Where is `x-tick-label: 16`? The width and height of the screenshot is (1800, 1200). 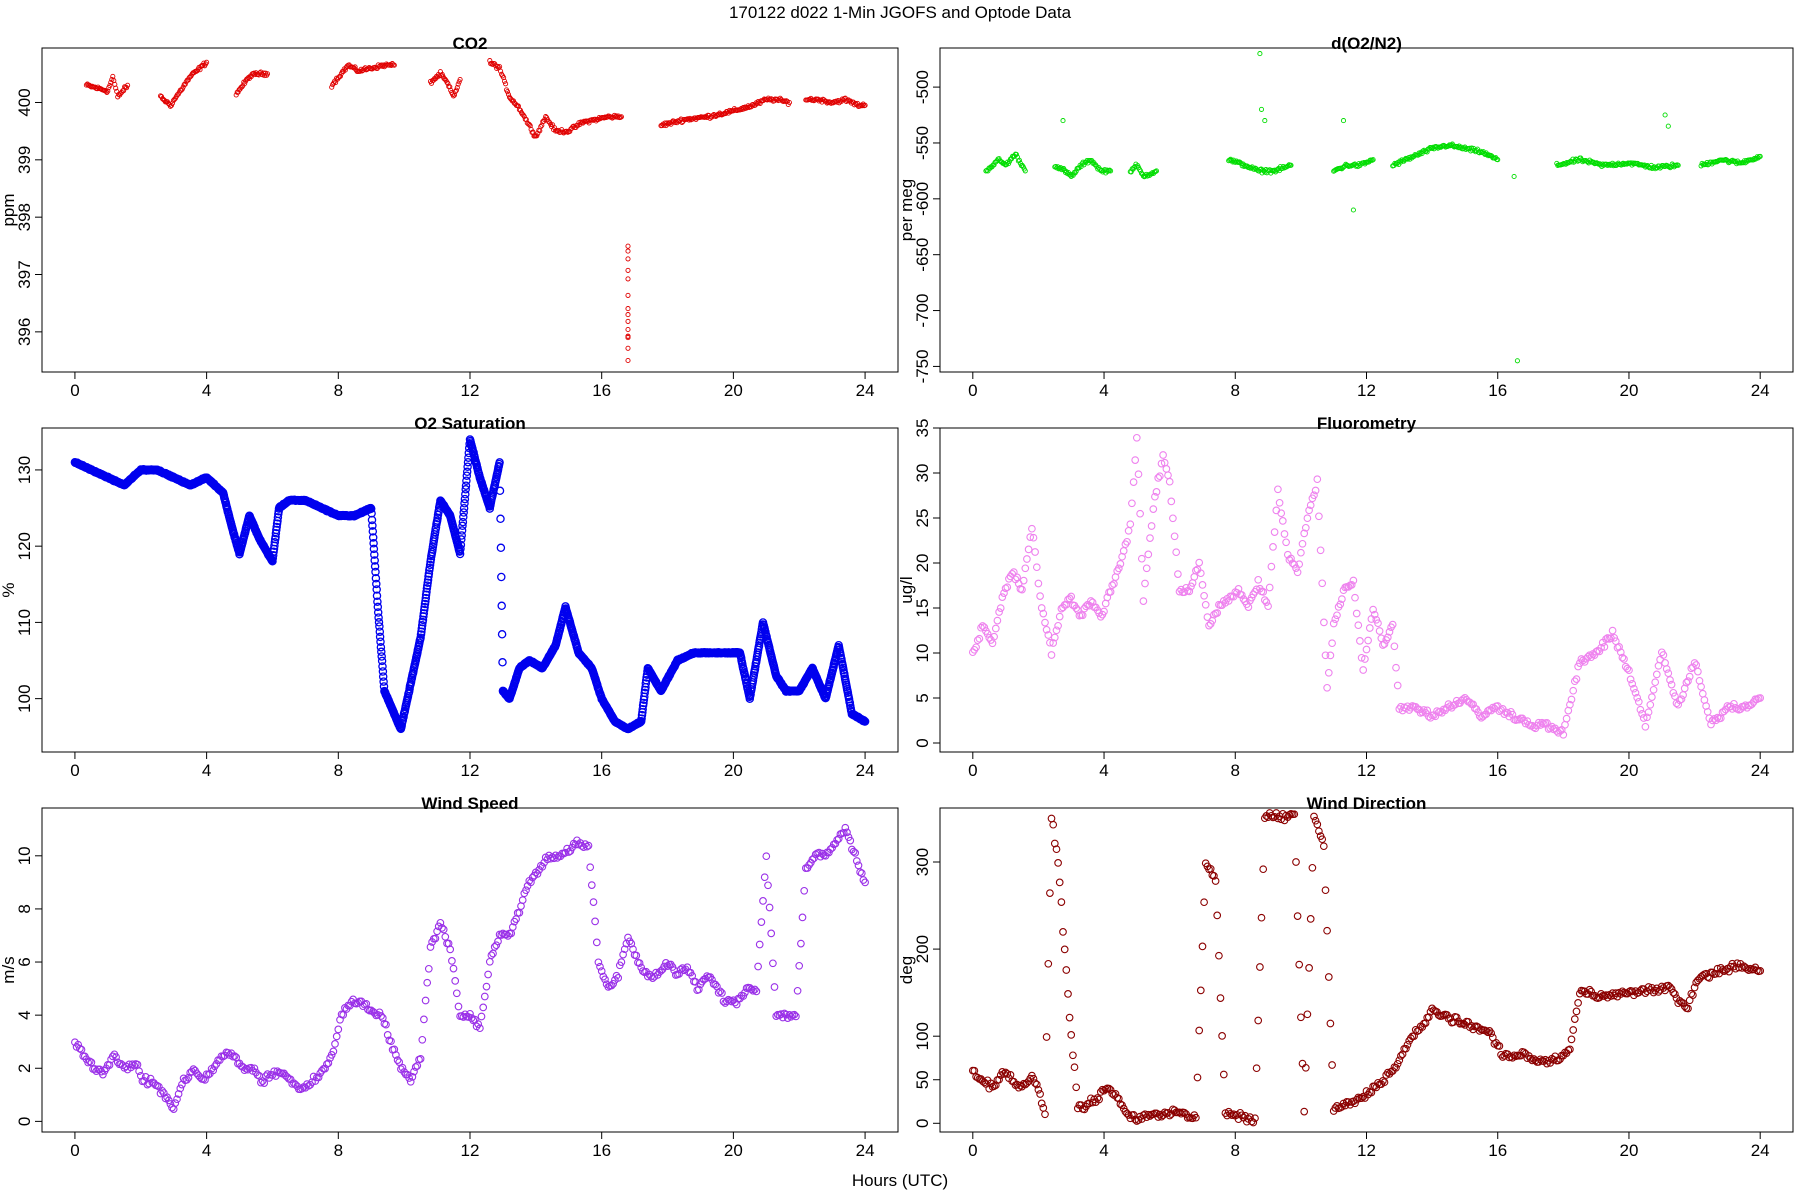 x-tick-label: 16 is located at coordinates (601, 1150).